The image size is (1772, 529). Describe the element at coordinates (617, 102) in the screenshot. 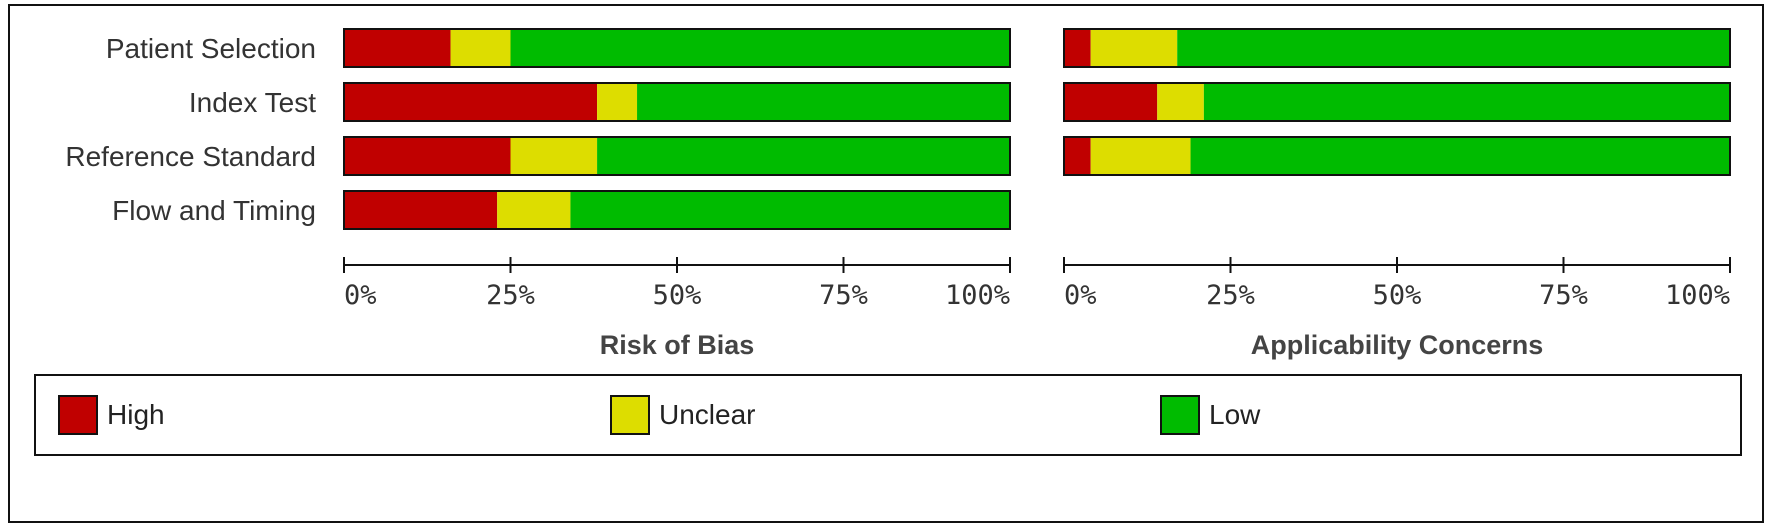

I see `bar-risk-of-bias-index-test-unclear` at that location.